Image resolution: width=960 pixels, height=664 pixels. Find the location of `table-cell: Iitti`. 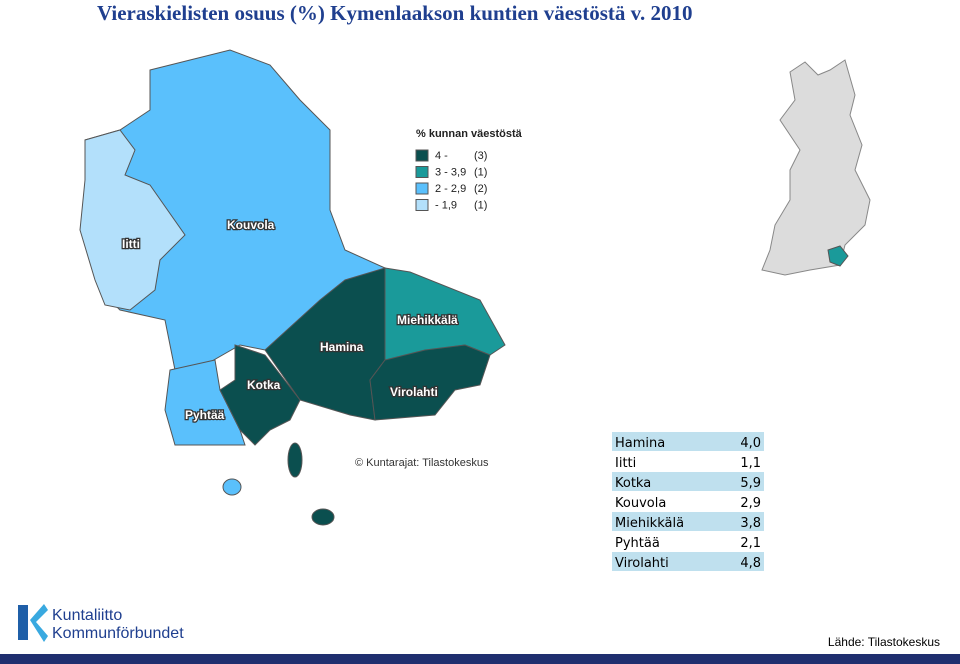

table-cell: Iitti is located at coordinates (625, 463).